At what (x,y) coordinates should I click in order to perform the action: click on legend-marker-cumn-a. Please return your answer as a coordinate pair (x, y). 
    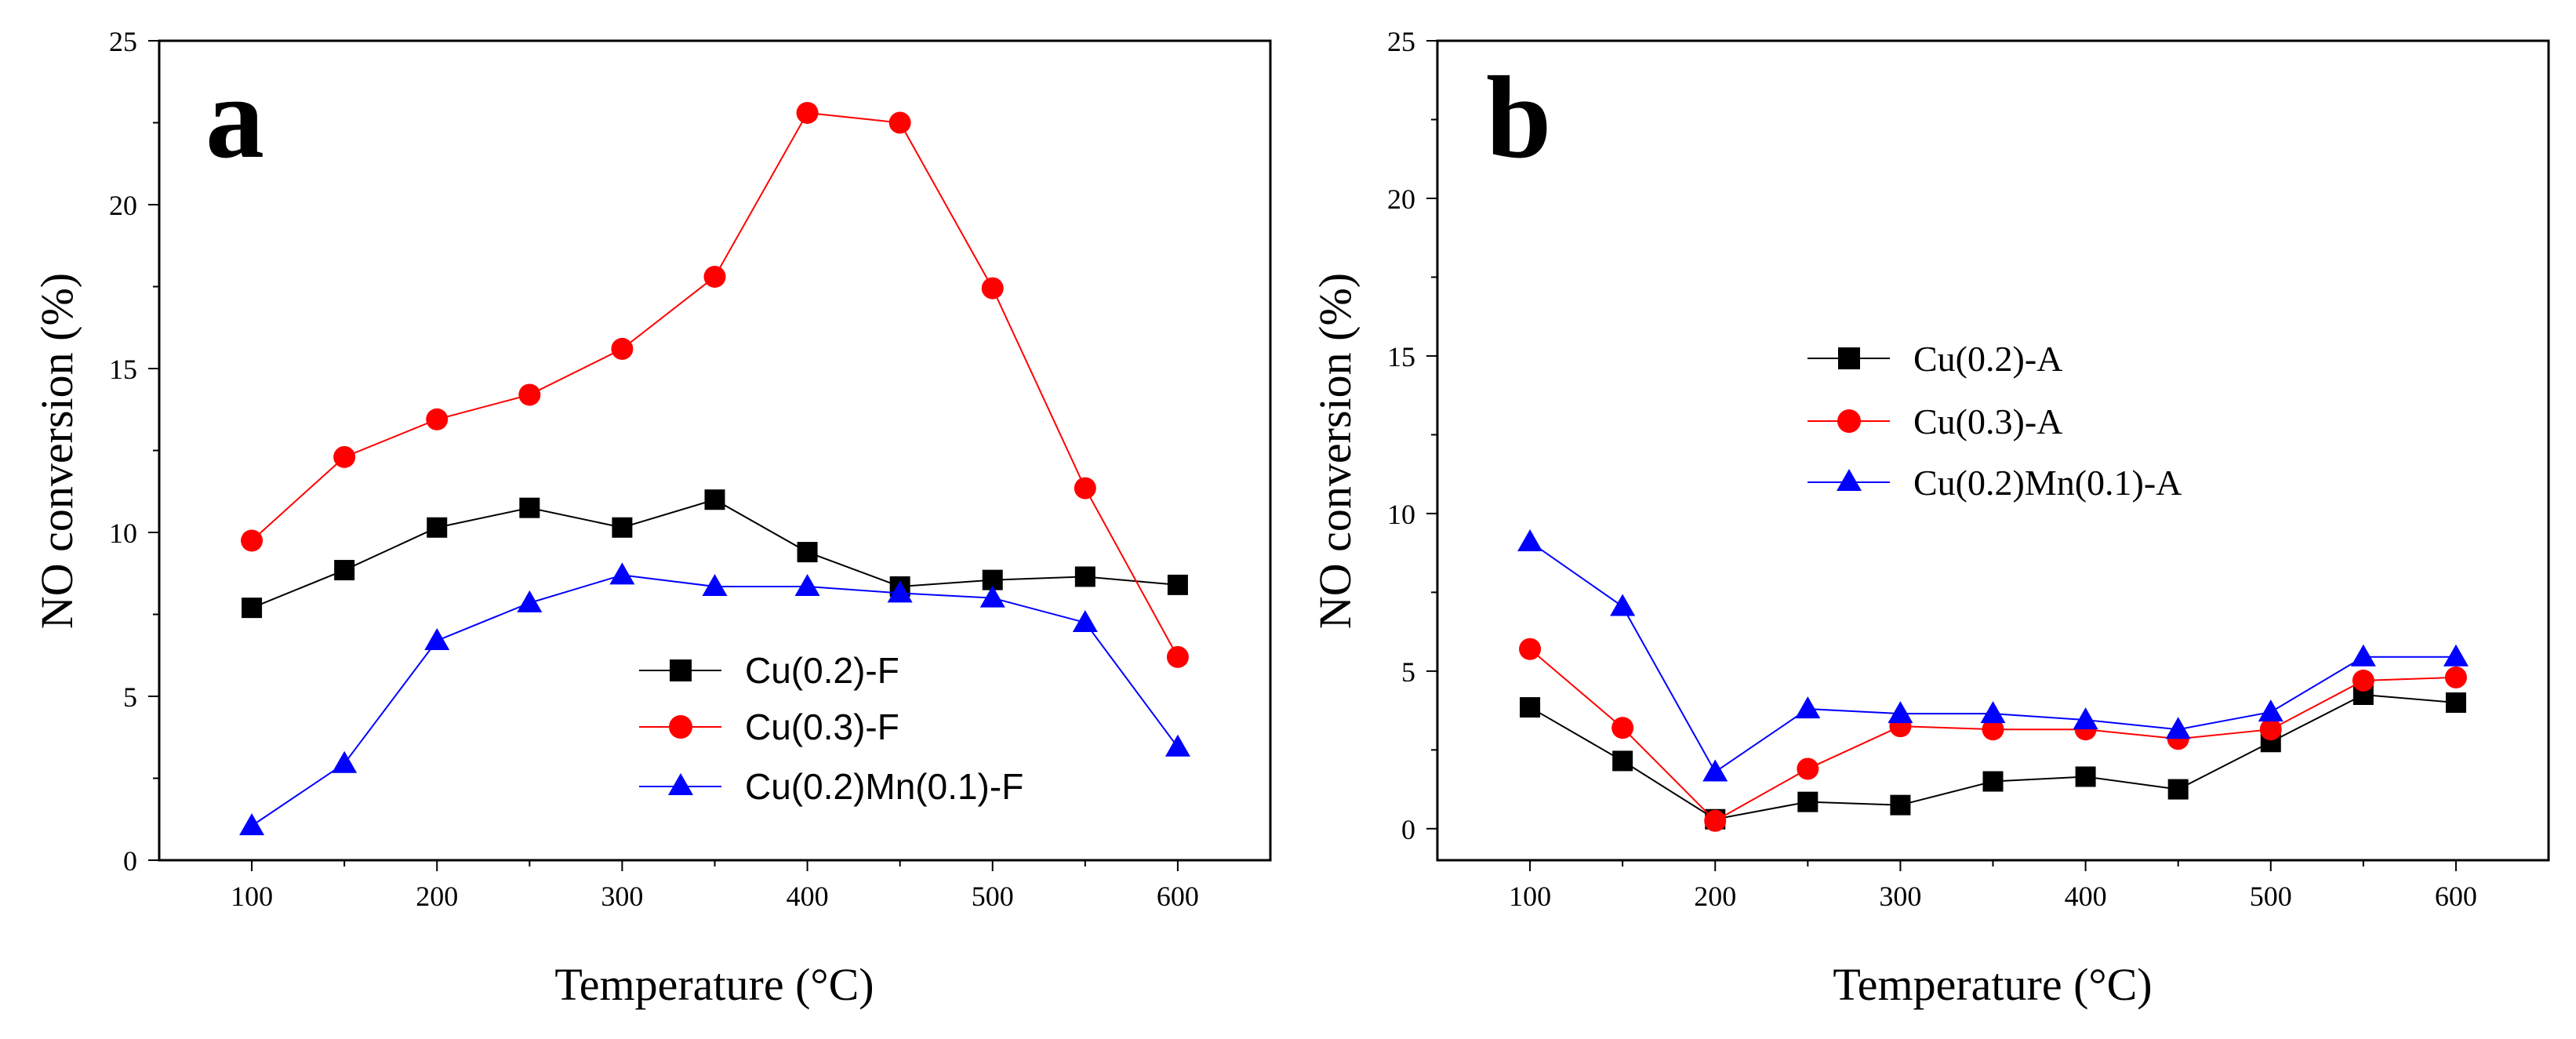
    Looking at the image, I should click on (1849, 480).